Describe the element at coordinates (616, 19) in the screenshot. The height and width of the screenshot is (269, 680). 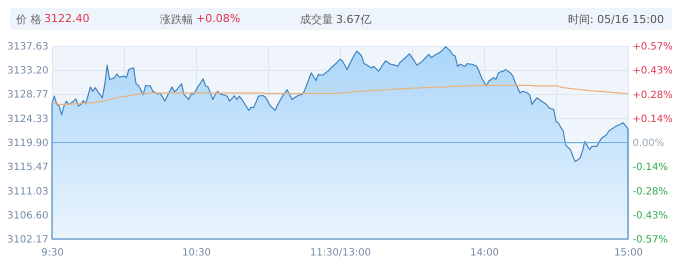
I see `text: 时间: 05/16 15:00` at that location.